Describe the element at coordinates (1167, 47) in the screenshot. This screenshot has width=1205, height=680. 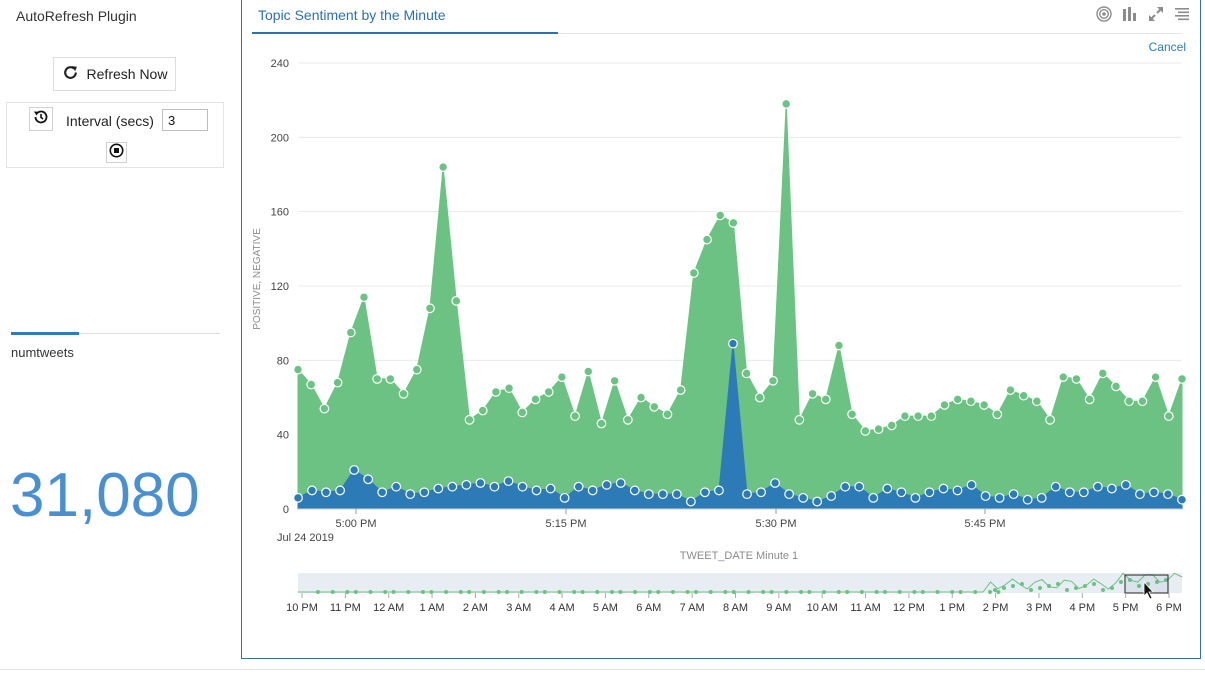
I see `cancel-link: Cancel` at that location.